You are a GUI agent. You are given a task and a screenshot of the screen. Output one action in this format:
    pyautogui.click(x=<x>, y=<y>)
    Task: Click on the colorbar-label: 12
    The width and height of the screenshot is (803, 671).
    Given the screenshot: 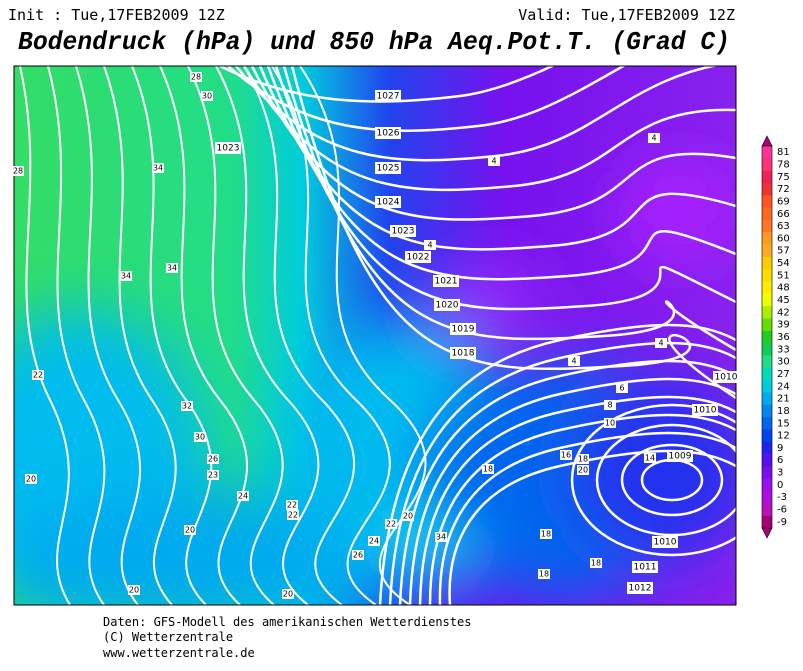 What is the action you would take?
    pyautogui.click(x=783, y=436)
    